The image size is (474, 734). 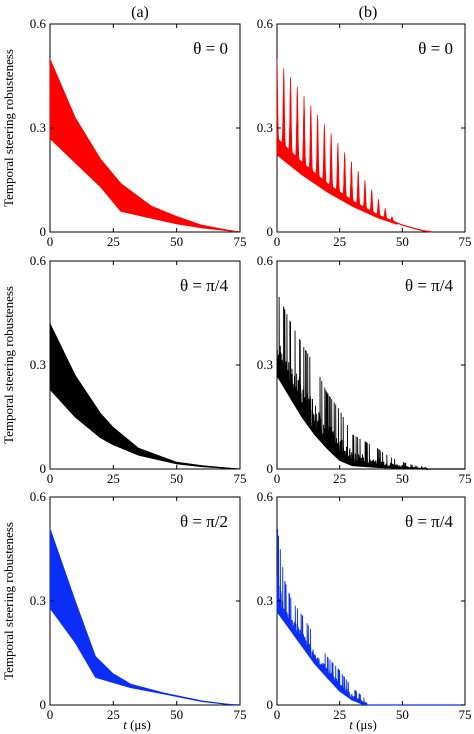 I want to click on column-label-a: (a), so click(x=140, y=12).